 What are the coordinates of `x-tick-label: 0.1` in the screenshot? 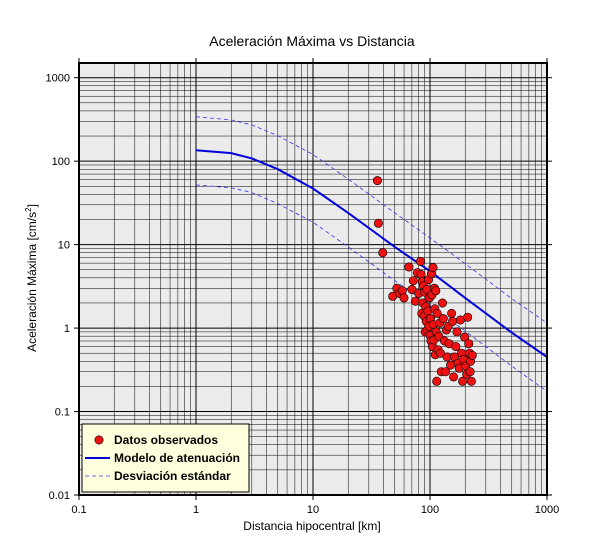 It's located at (78, 510).